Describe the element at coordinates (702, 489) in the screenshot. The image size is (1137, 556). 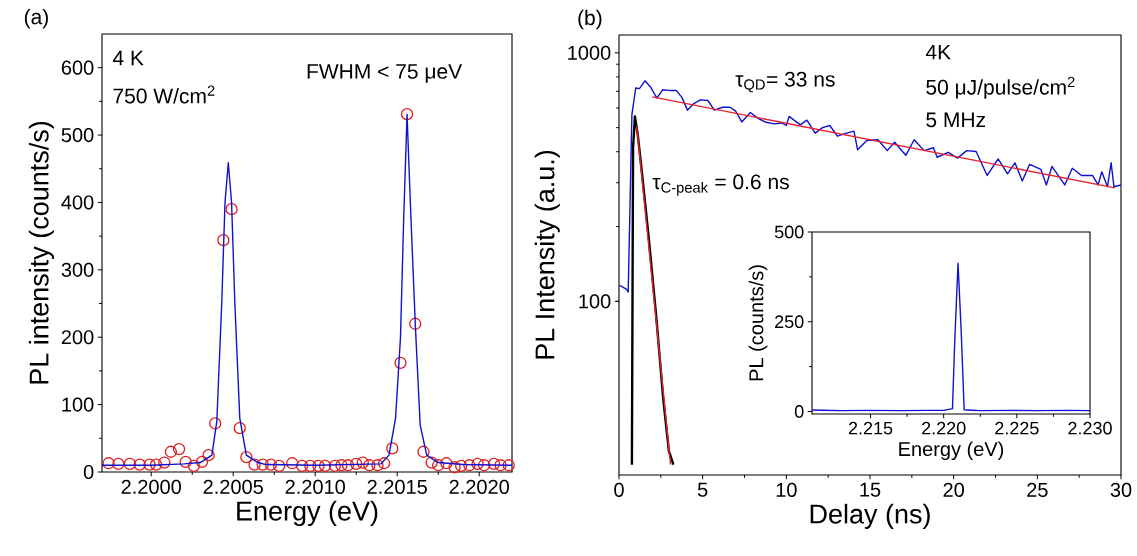
I see `x-tick-label: 5` at that location.